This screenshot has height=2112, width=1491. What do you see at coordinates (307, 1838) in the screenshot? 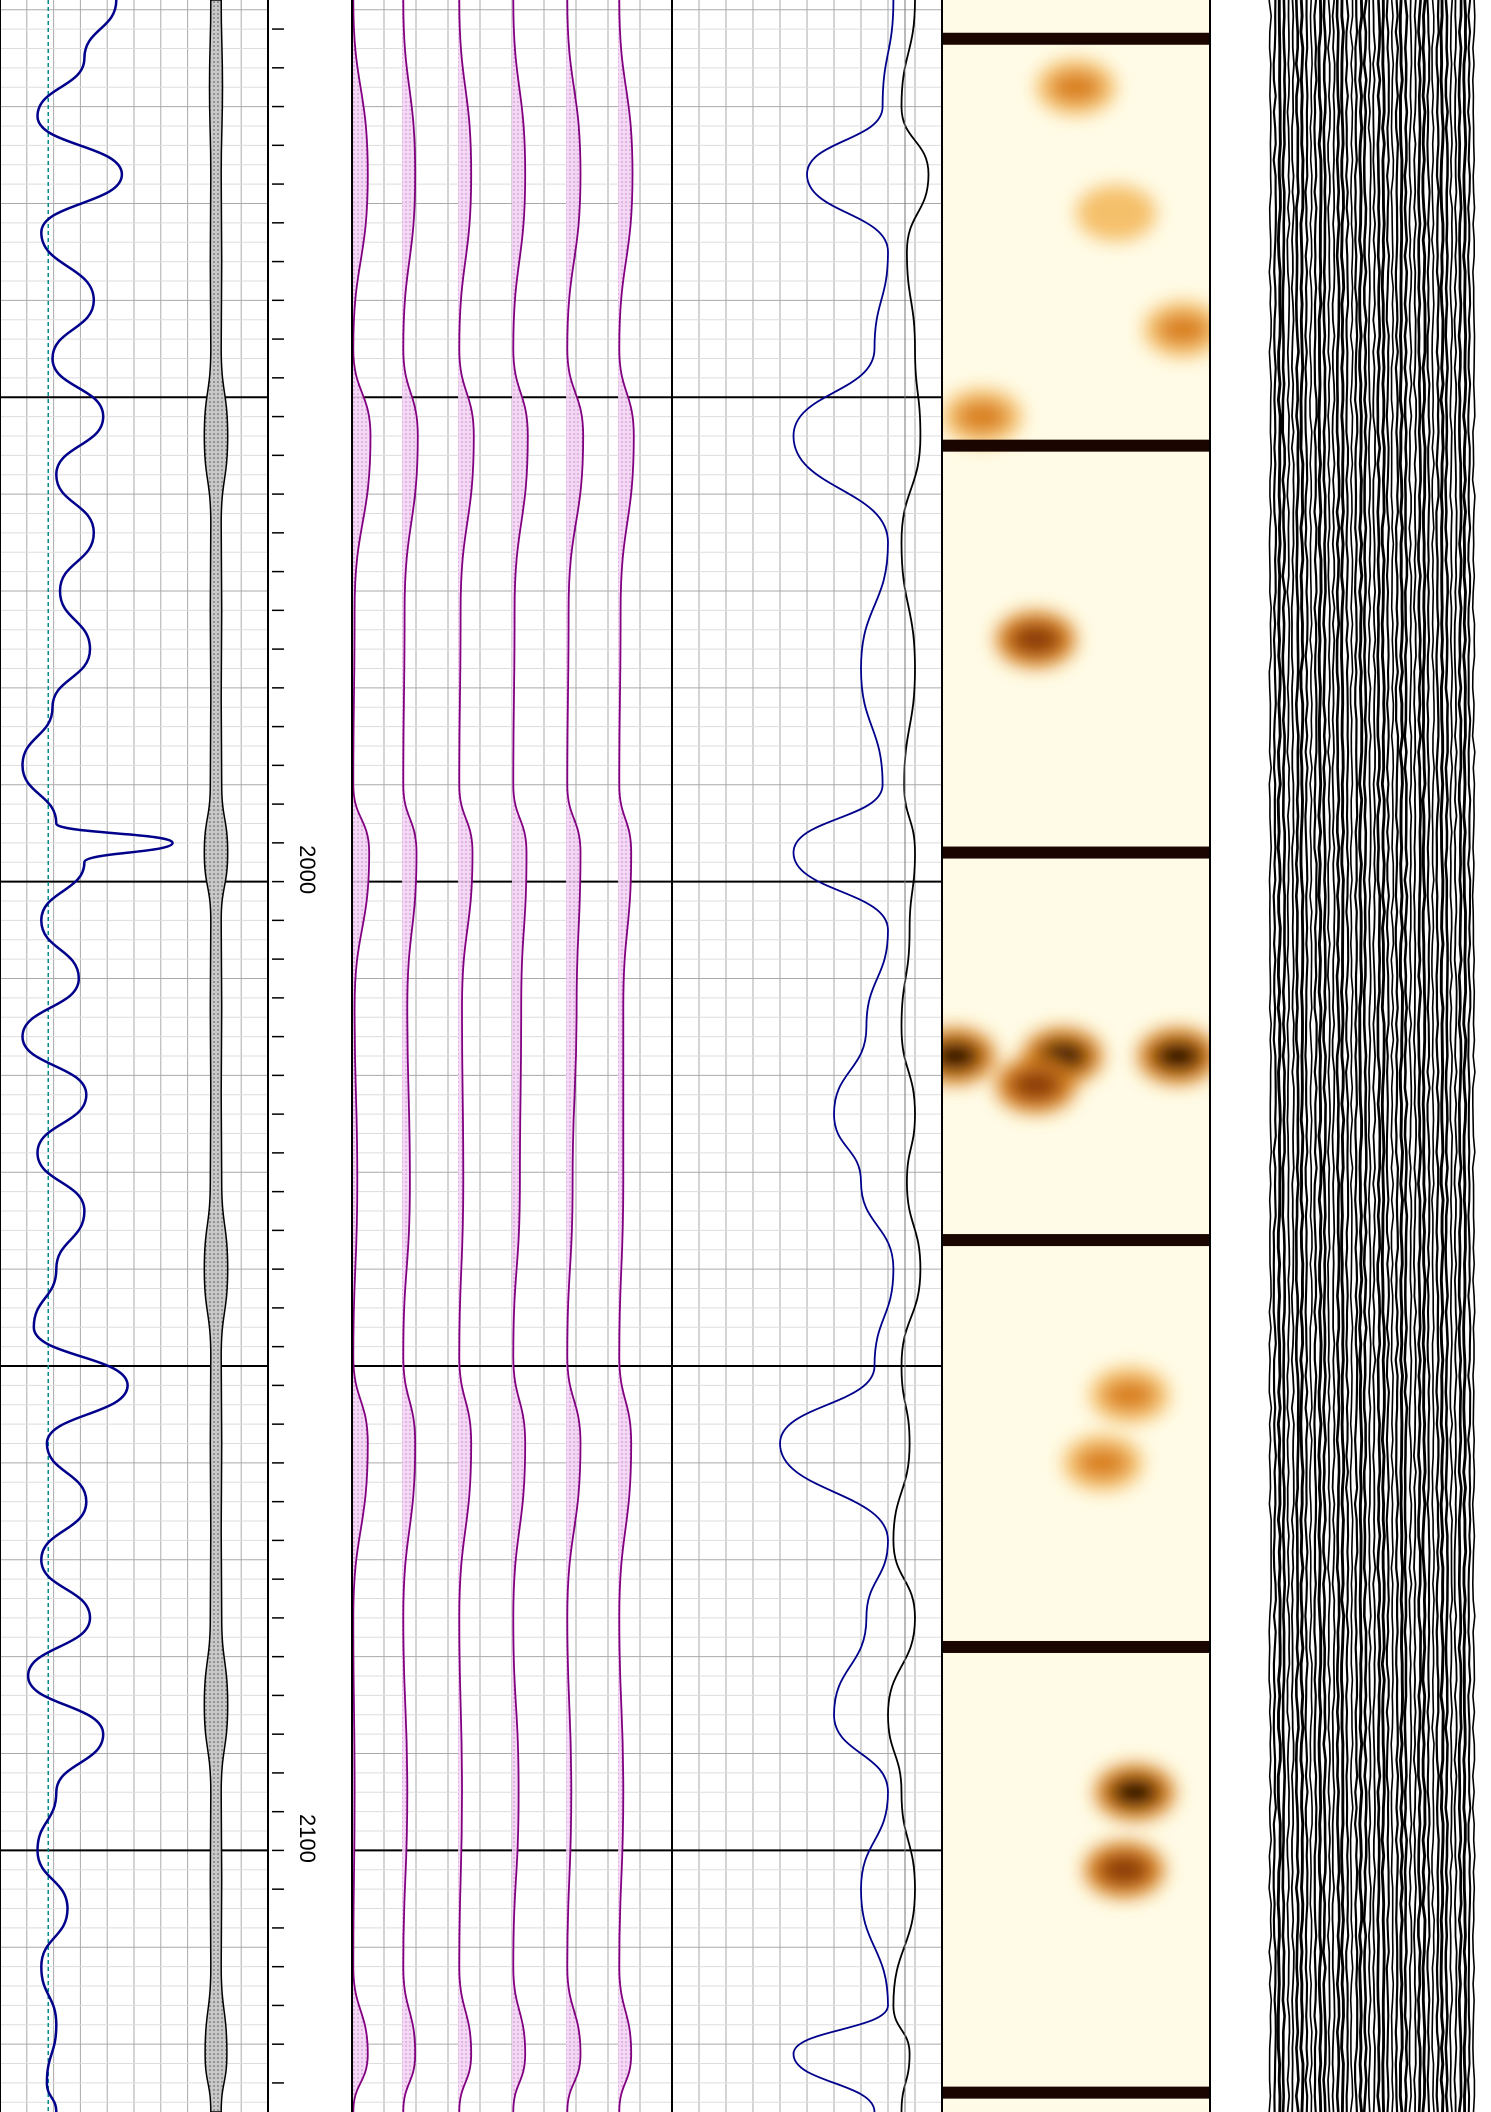
I see `depth-label: 2100` at bounding box center [307, 1838].